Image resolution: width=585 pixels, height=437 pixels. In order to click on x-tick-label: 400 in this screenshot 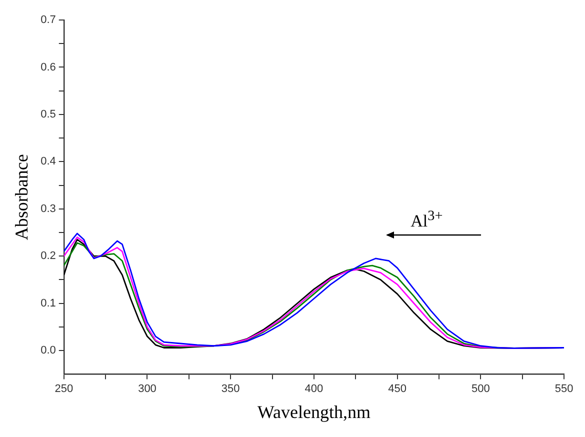, I will do `click(314, 388)`.